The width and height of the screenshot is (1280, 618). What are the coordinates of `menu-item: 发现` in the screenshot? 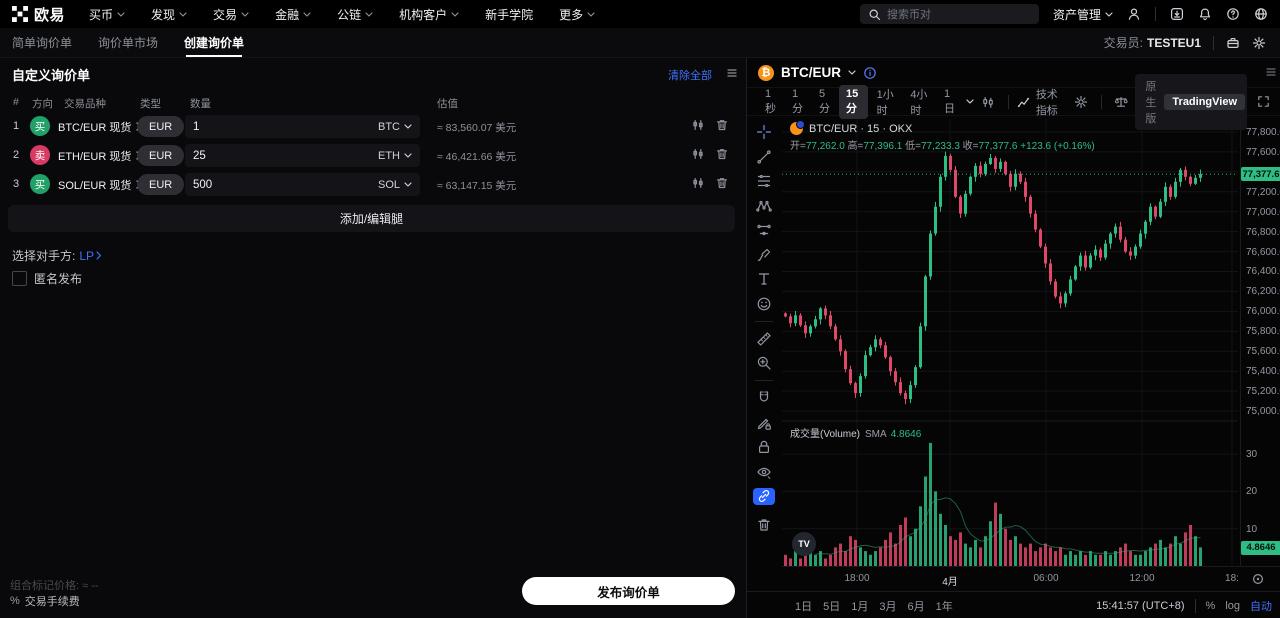 It's located at (169, 14).